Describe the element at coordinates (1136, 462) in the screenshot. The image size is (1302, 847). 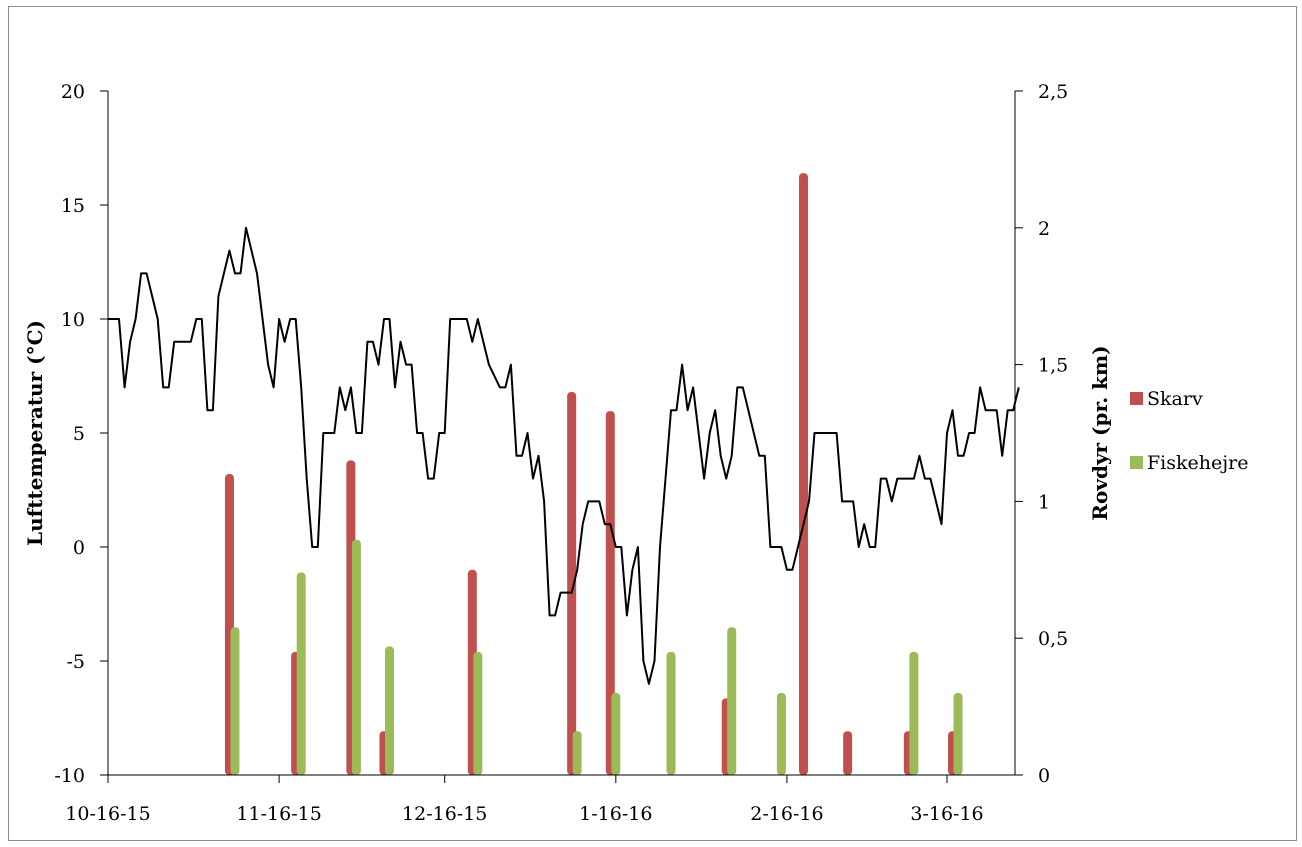
I see `legend-swatch-fiskehejre` at that location.